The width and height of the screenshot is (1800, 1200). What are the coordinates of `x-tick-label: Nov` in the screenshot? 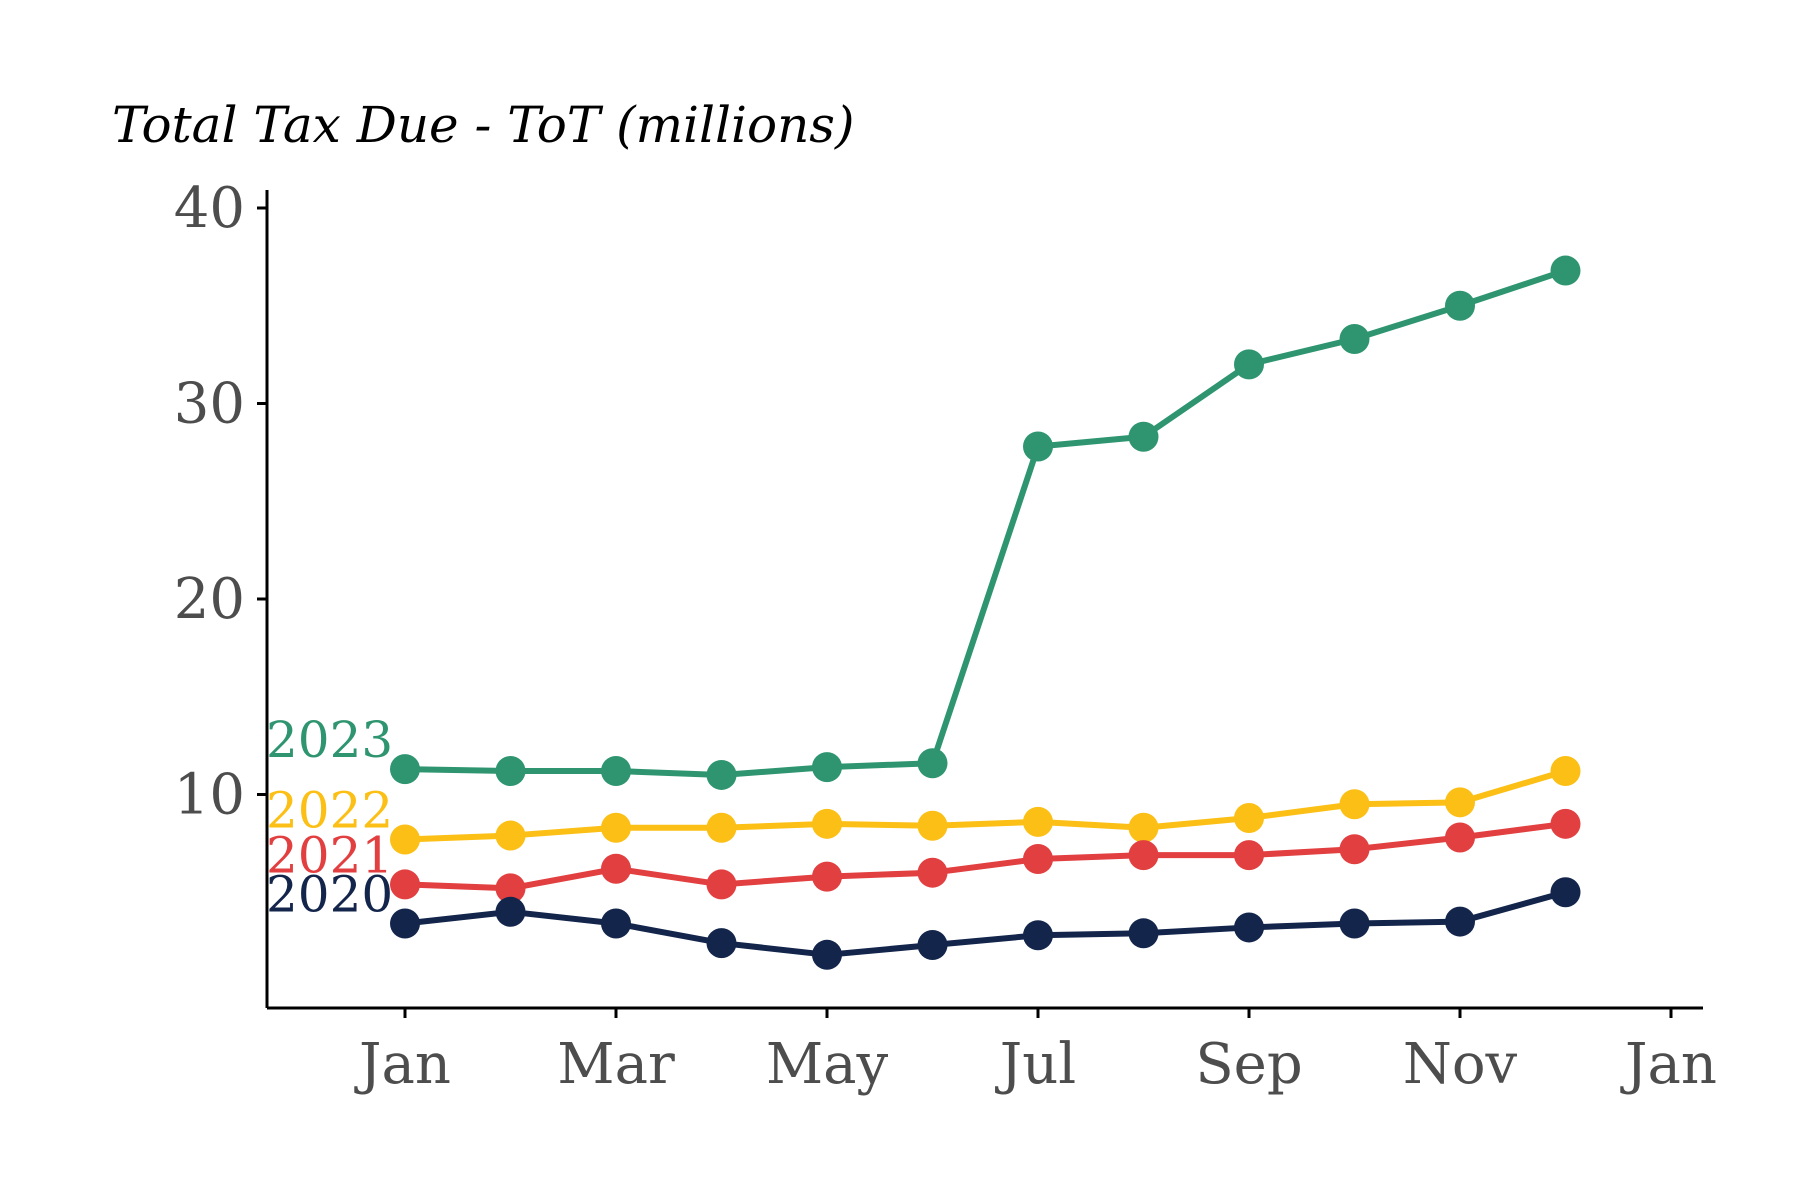 It's located at (1460, 1064).